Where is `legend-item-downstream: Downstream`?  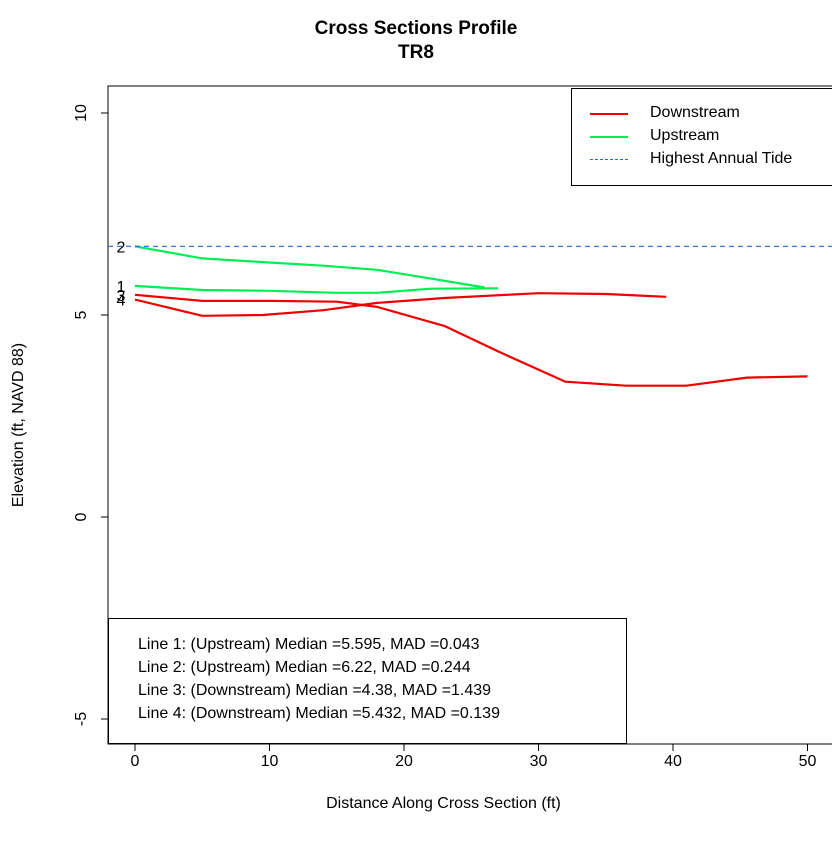 legend-item-downstream: Downstream is located at coordinates (702, 114).